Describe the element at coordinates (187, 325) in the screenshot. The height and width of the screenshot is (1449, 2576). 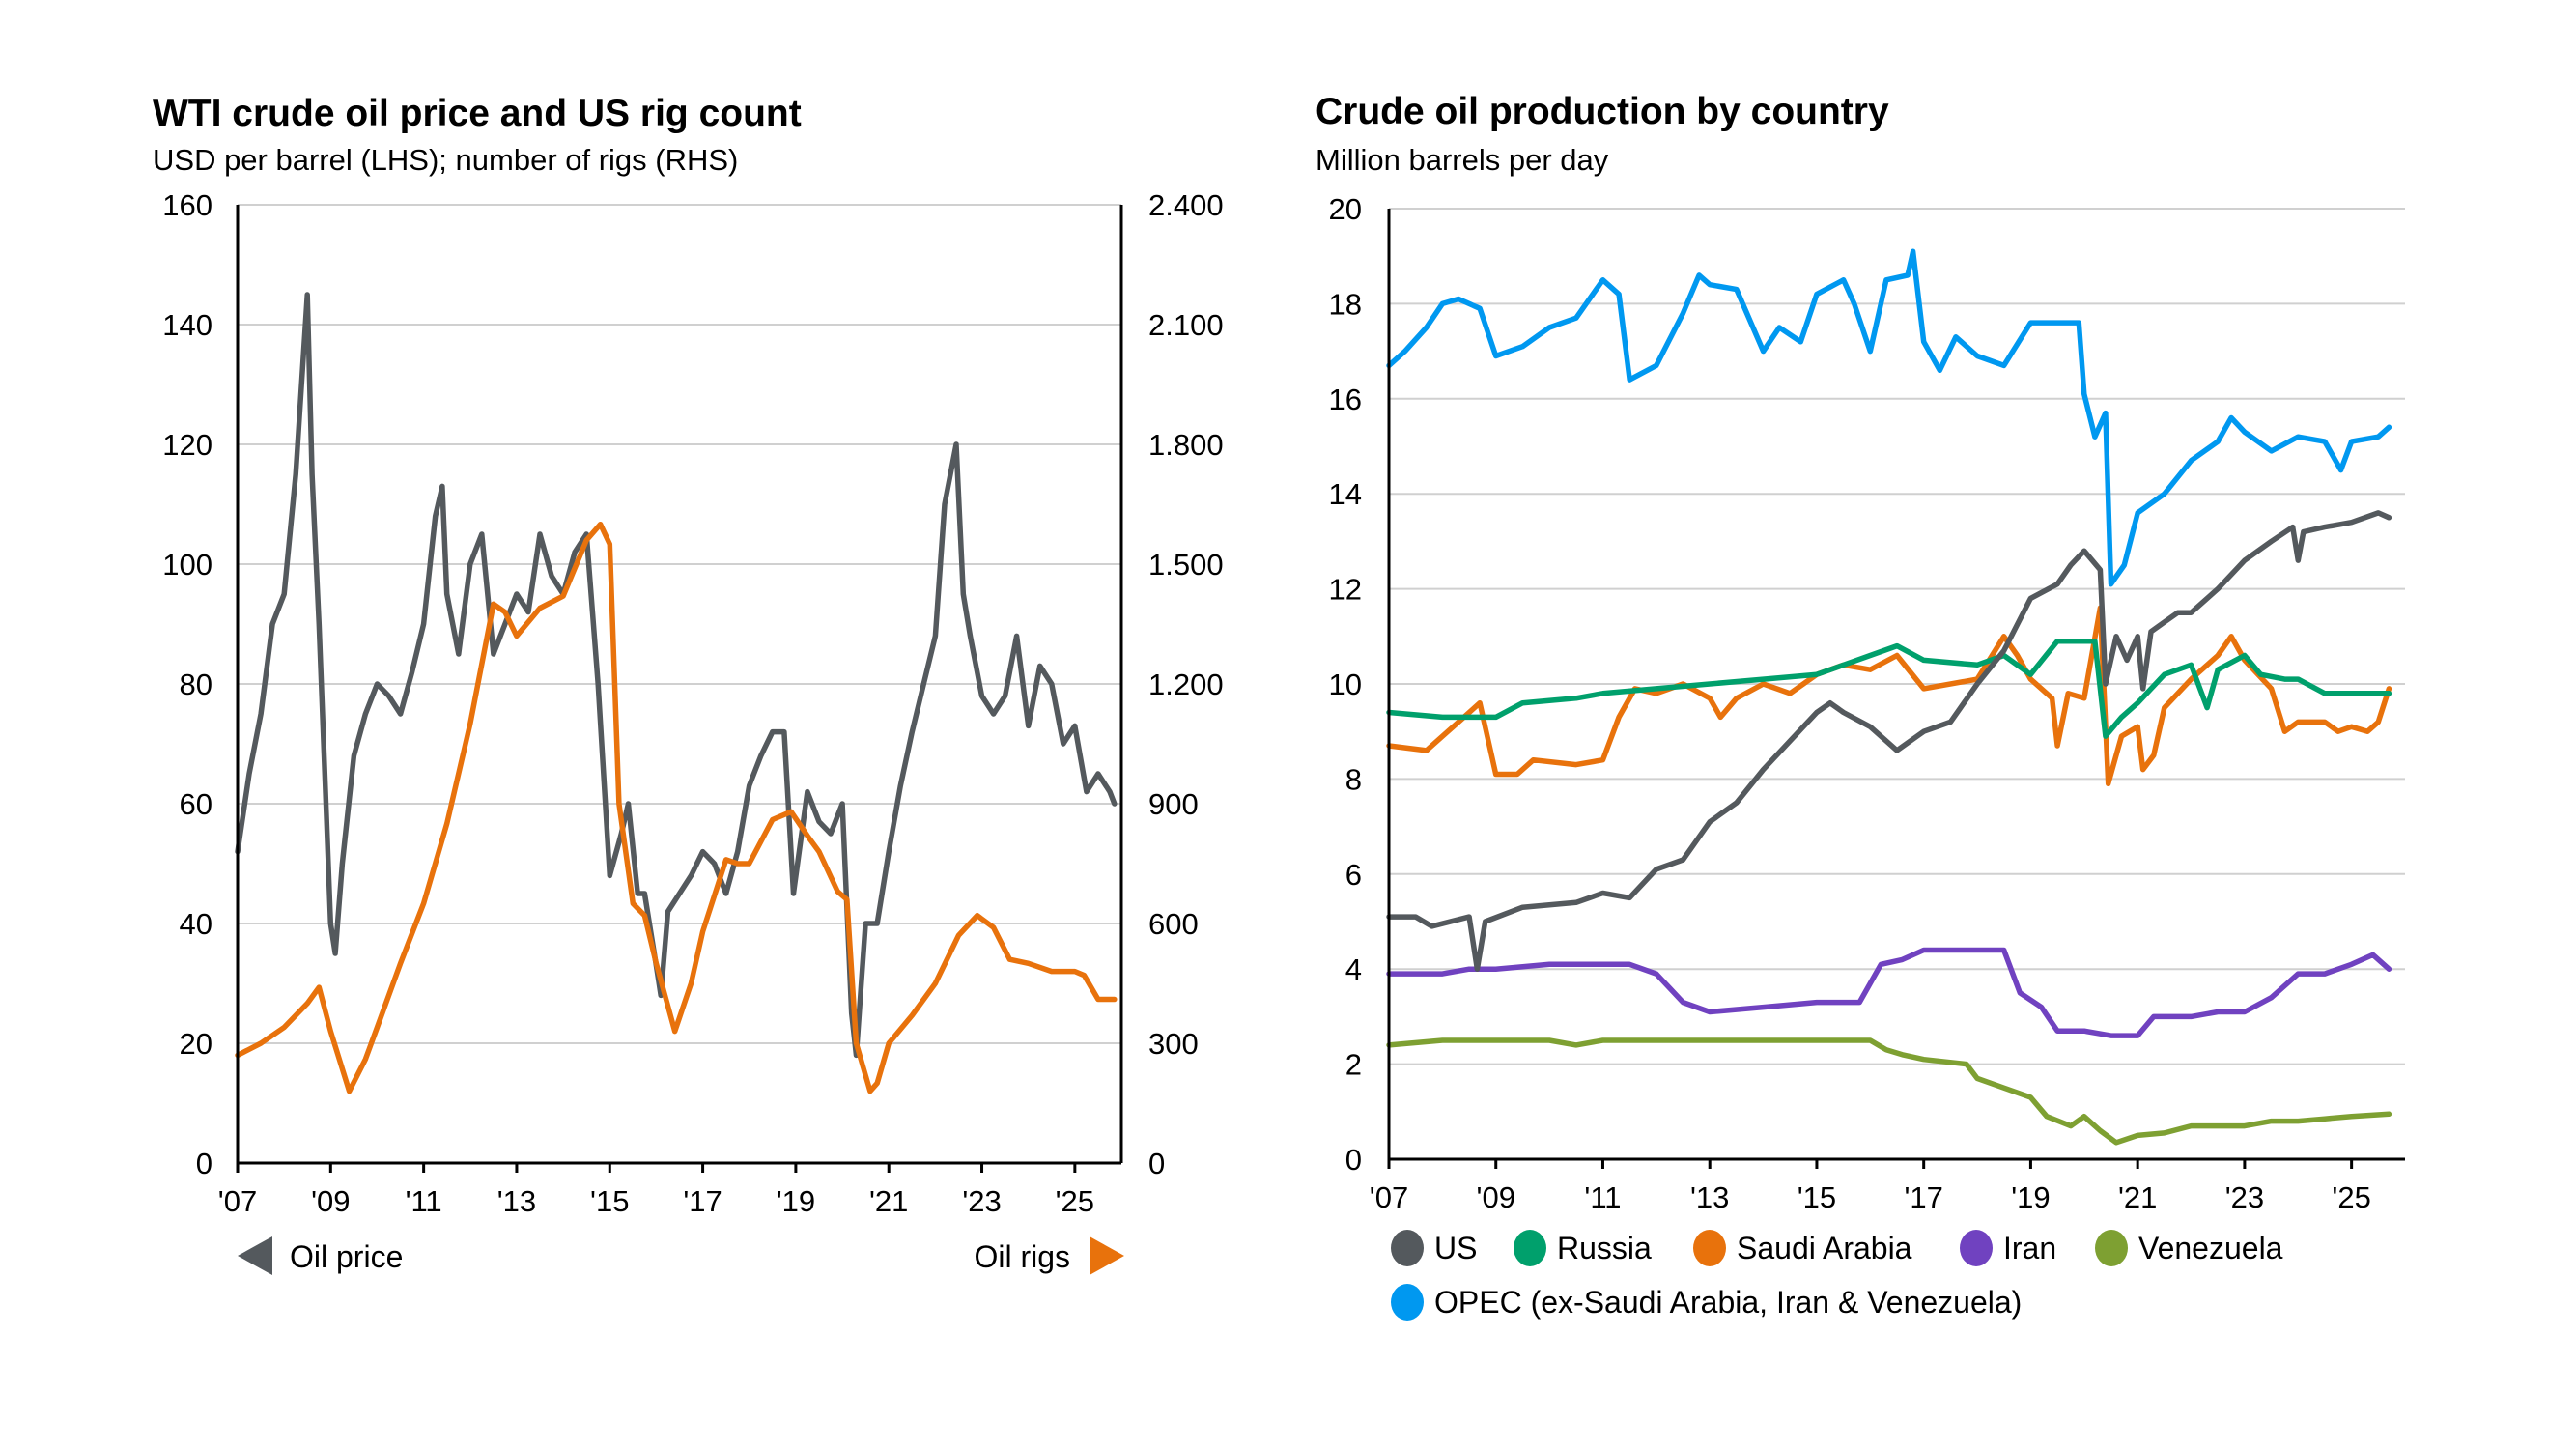
I see `y-left-tick-label: 140` at that location.